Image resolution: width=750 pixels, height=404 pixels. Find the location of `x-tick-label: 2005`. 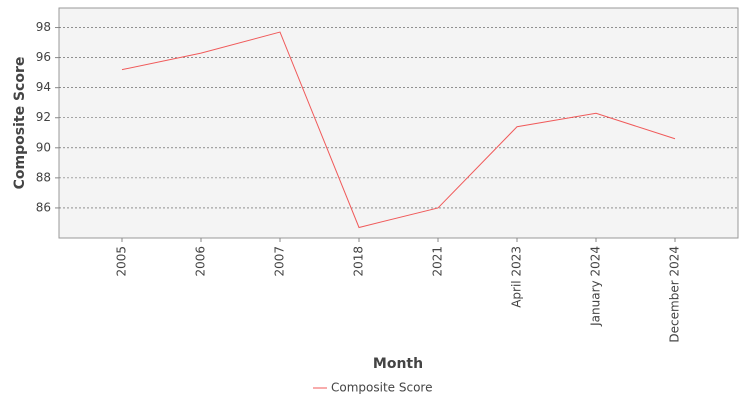

x-tick-label: 2005 is located at coordinates (122, 261).